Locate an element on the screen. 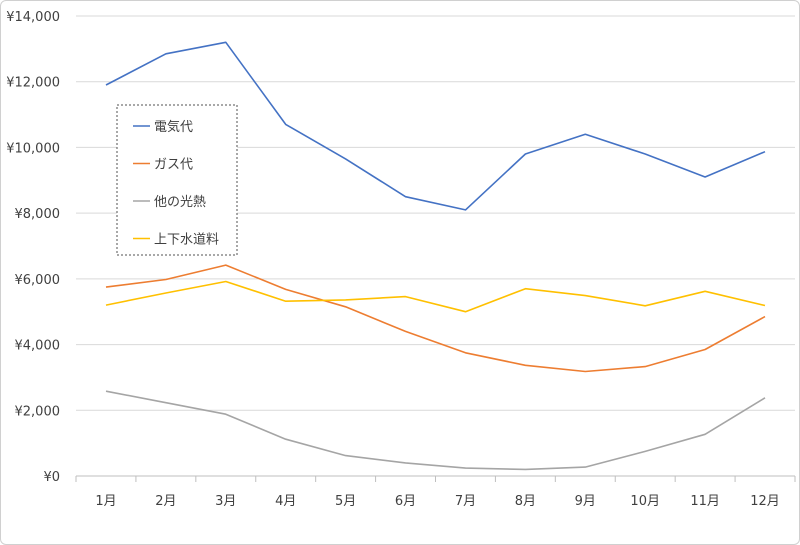 The image size is (800, 545). x-tick-label: 1月 is located at coordinates (105, 501).